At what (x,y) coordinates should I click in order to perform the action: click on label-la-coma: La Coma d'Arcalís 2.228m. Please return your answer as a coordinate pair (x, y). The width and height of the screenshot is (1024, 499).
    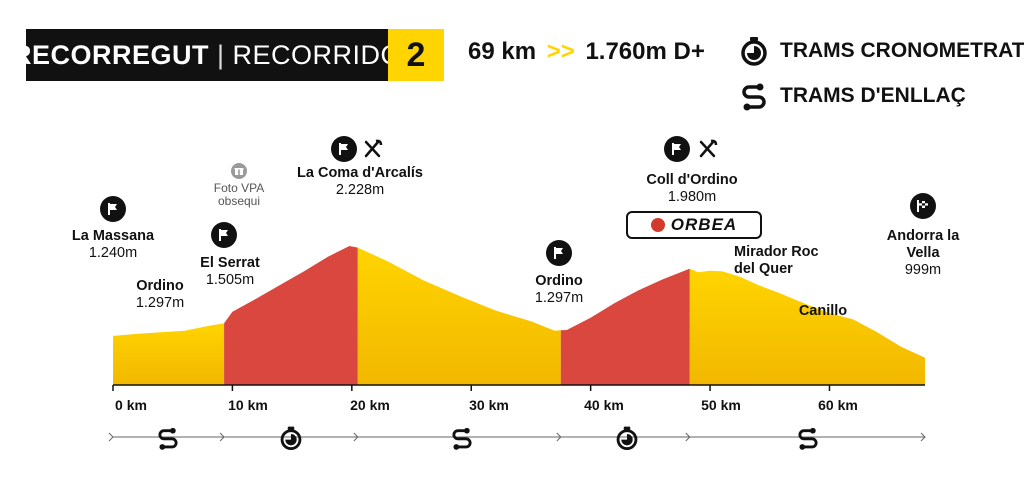
    Looking at the image, I should click on (360, 182).